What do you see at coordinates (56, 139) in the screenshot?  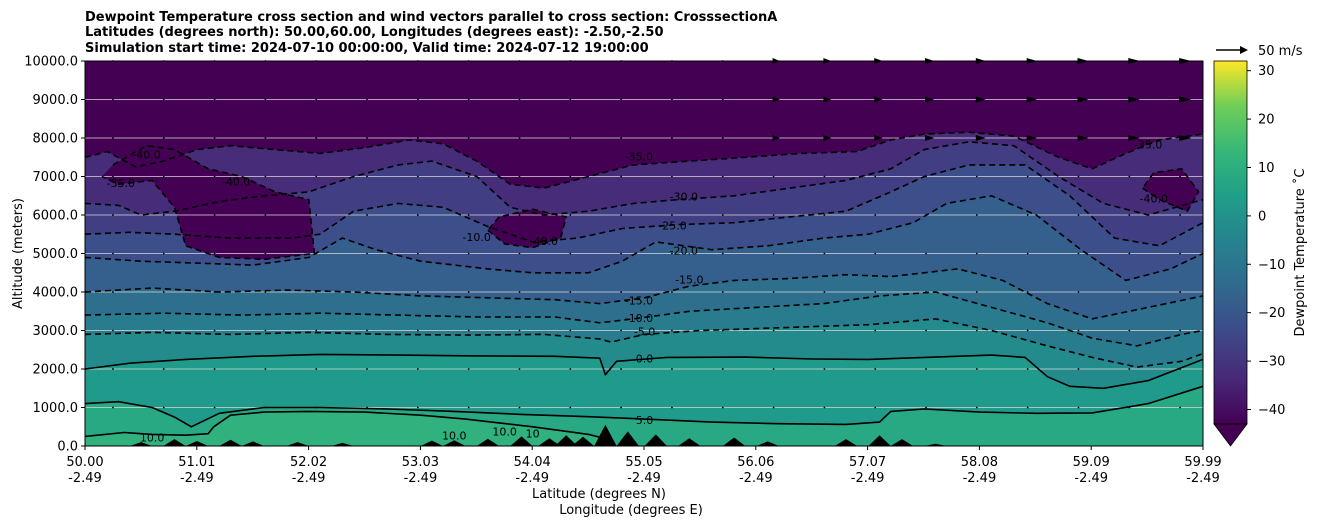 I see `y-tick-label: 8000.0` at bounding box center [56, 139].